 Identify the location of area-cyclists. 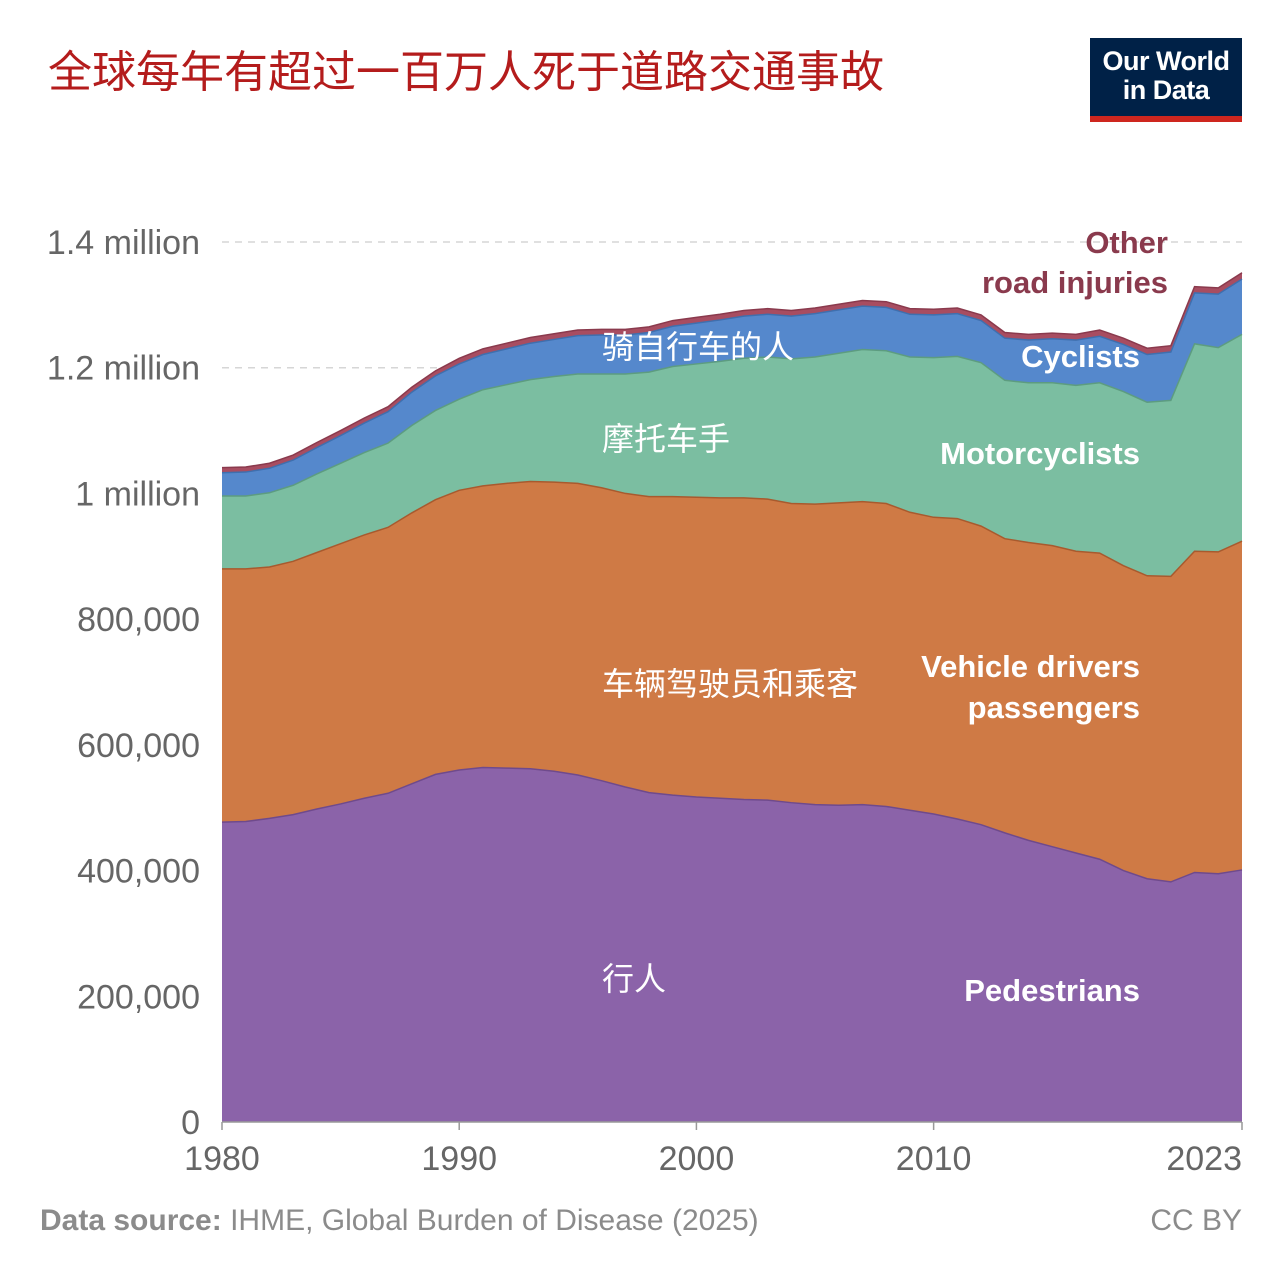
(732, 387).